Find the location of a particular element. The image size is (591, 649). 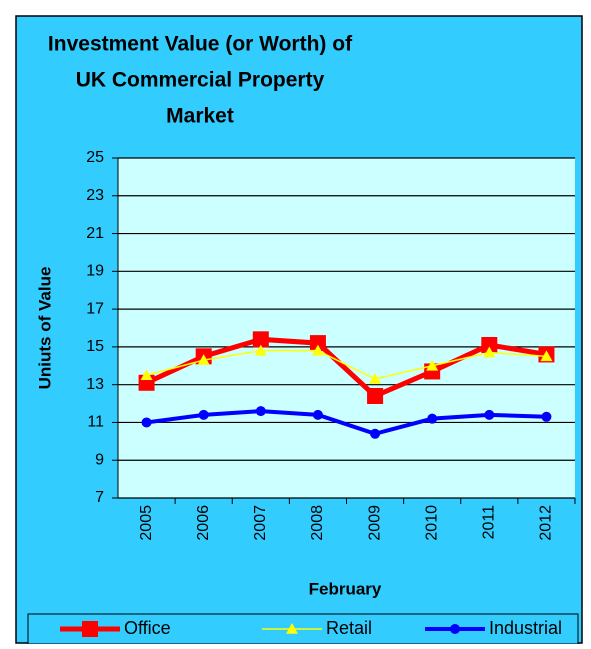

y-tick-label: 15 is located at coordinates (95, 346).